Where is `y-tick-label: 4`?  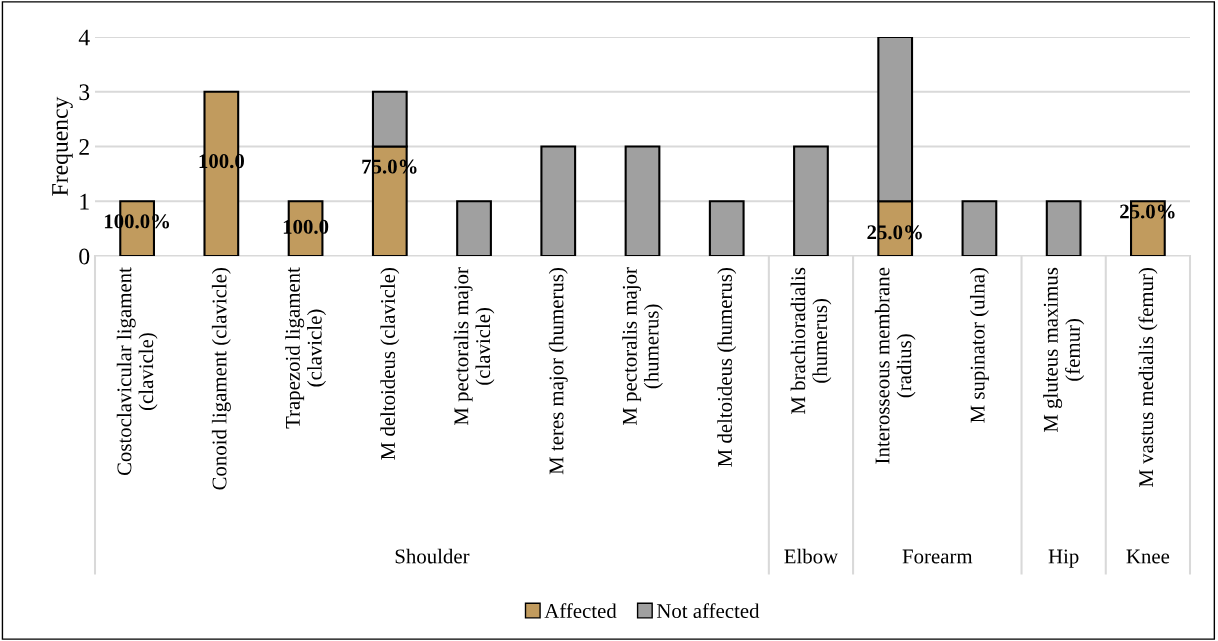 y-tick-label: 4 is located at coordinates (84, 37).